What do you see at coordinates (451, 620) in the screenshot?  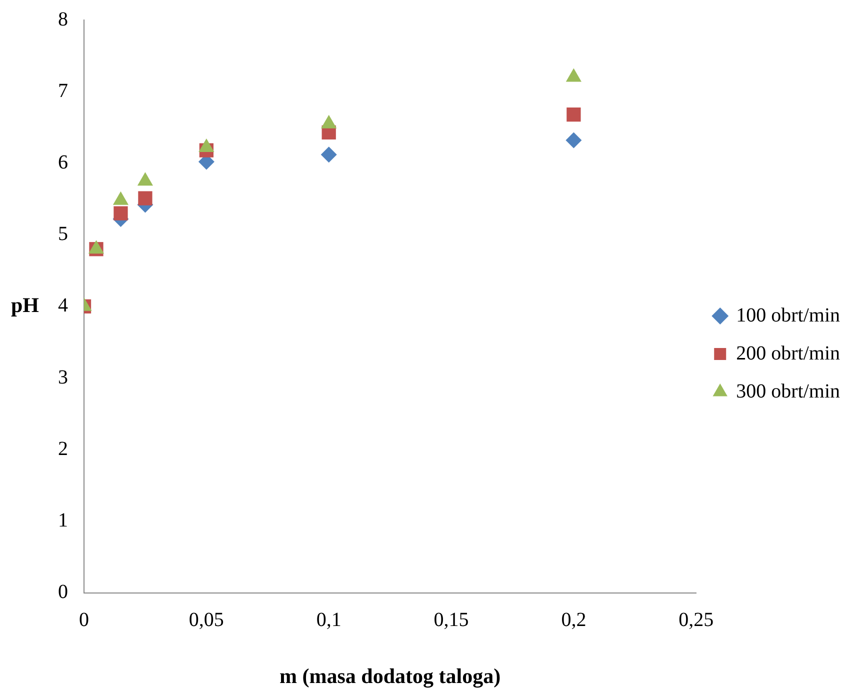 I see `x-tick-label: 0,15` at bounding box center [451, 620].